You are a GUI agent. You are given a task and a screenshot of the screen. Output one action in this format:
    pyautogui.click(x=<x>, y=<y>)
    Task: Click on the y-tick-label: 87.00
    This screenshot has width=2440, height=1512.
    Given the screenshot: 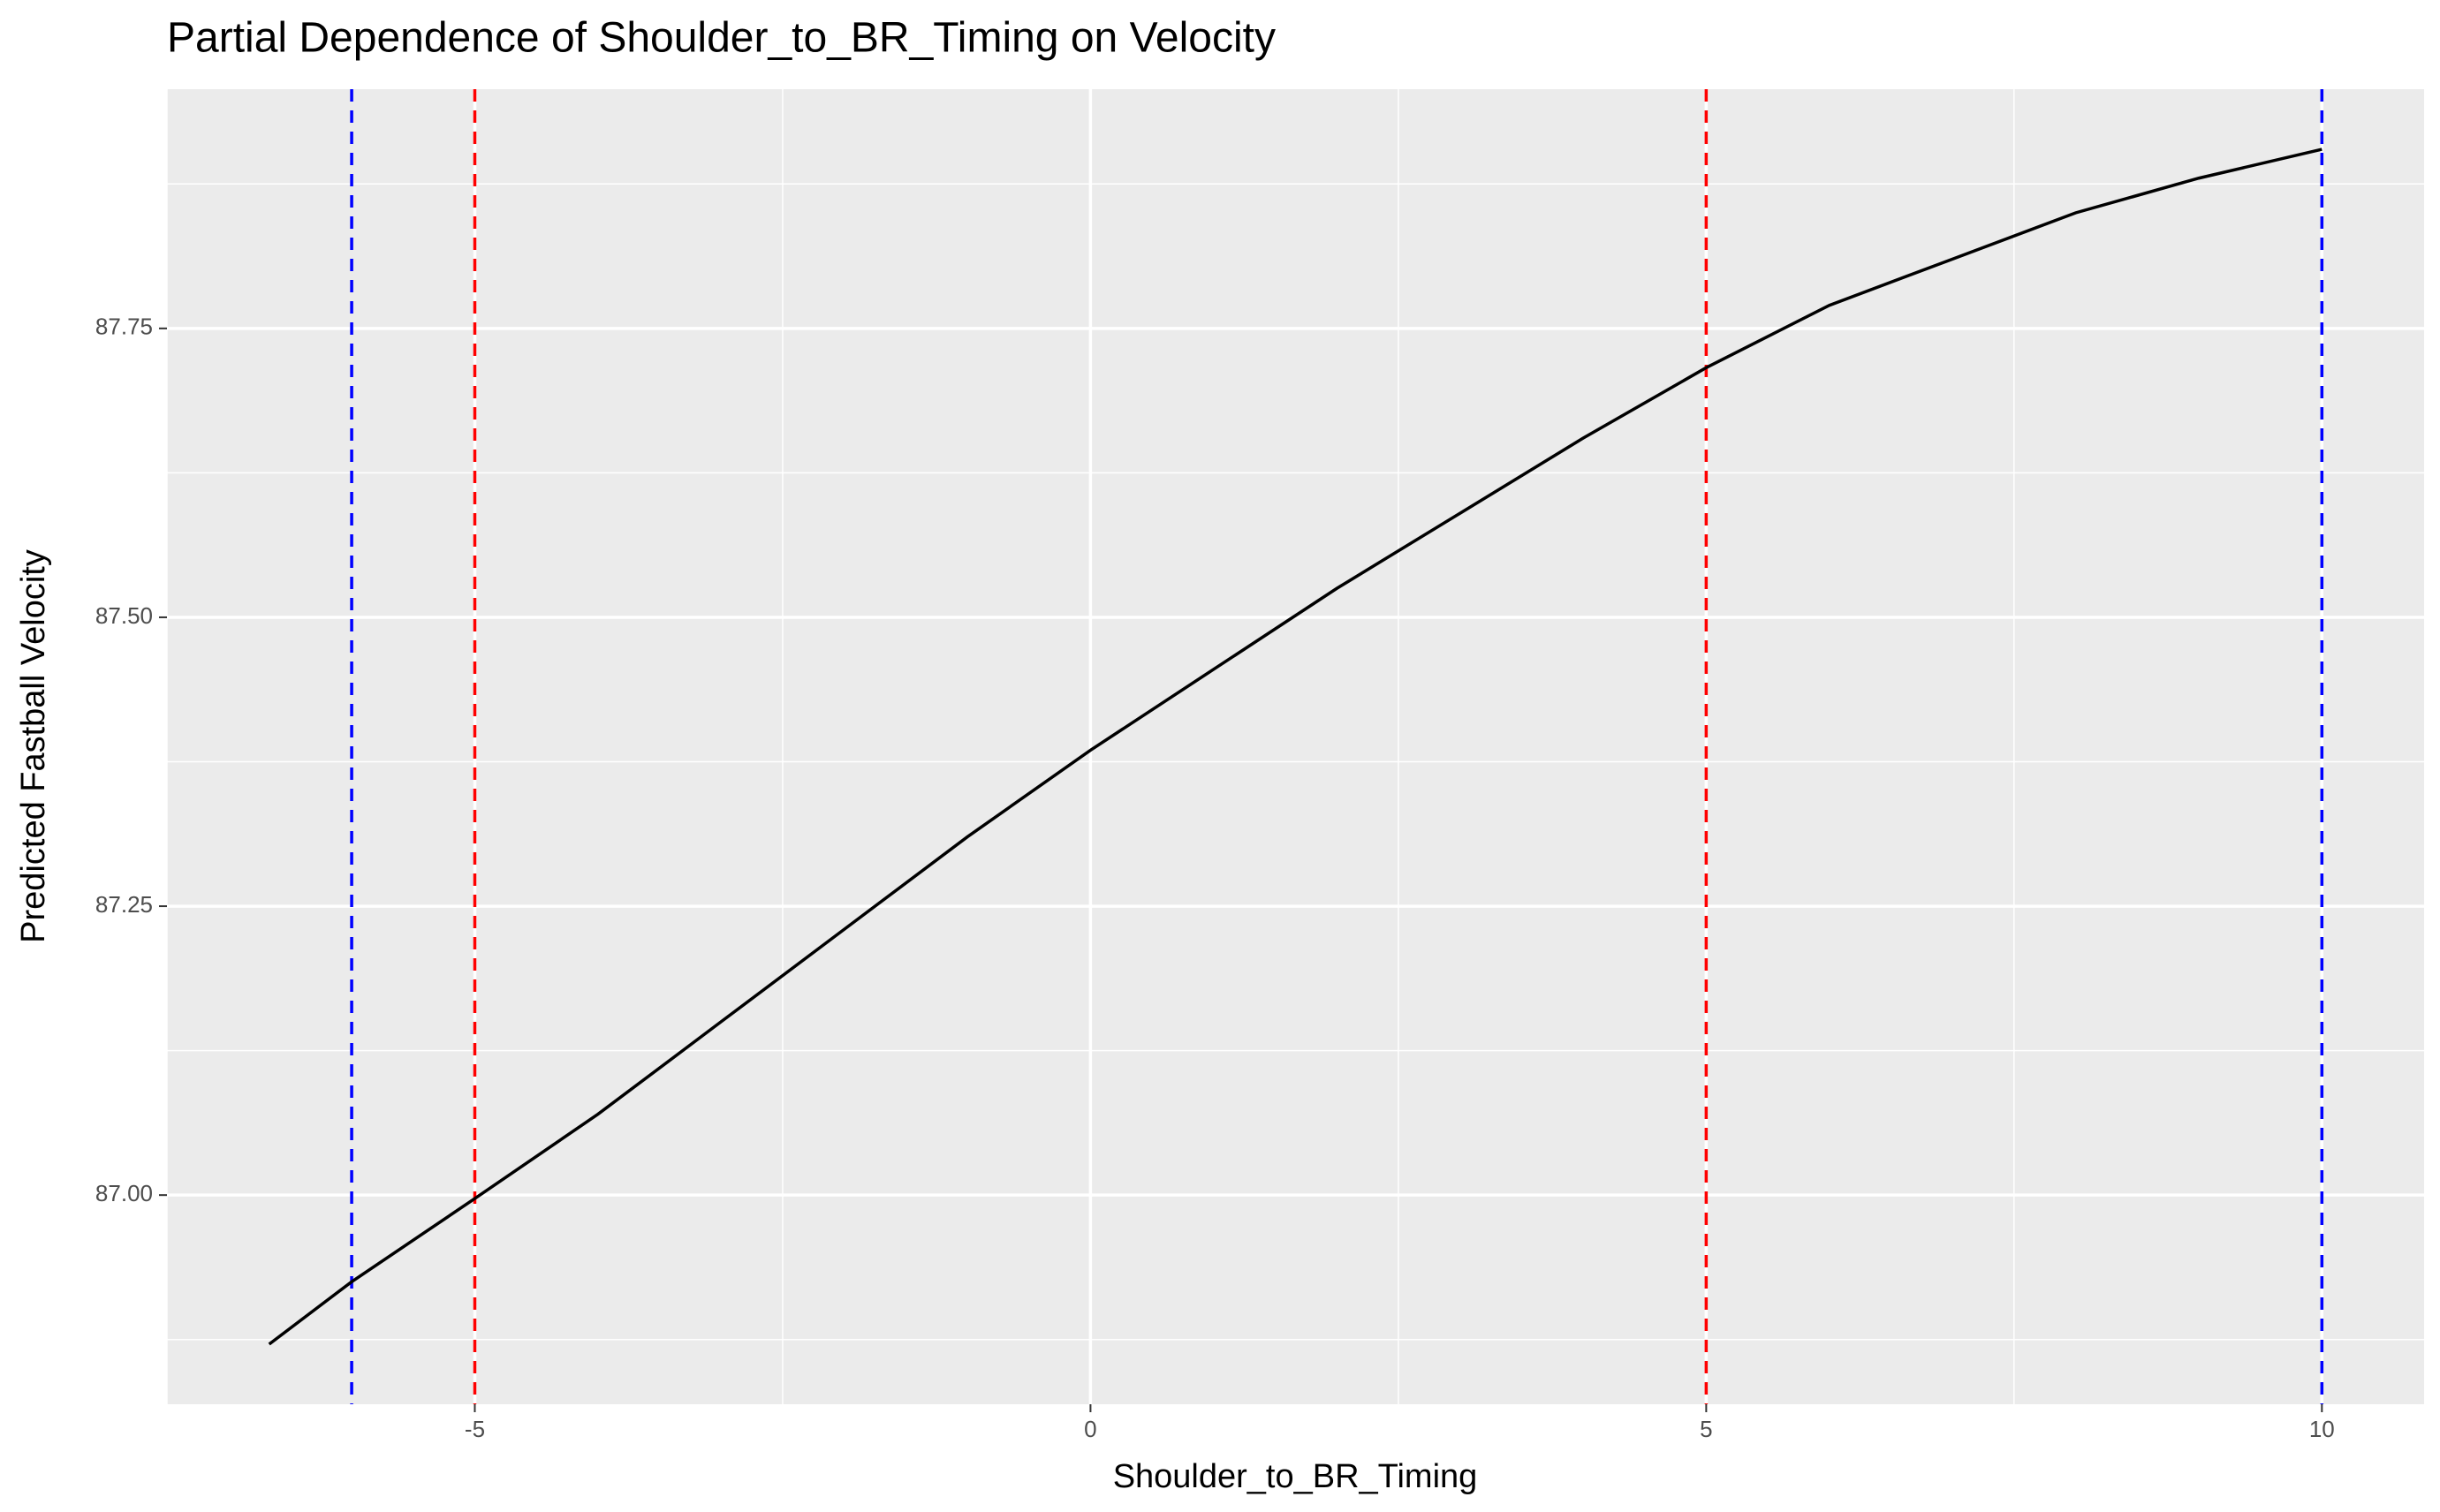 What is the action you would take?
    pyautogui.click(x=124, y=1193)
    